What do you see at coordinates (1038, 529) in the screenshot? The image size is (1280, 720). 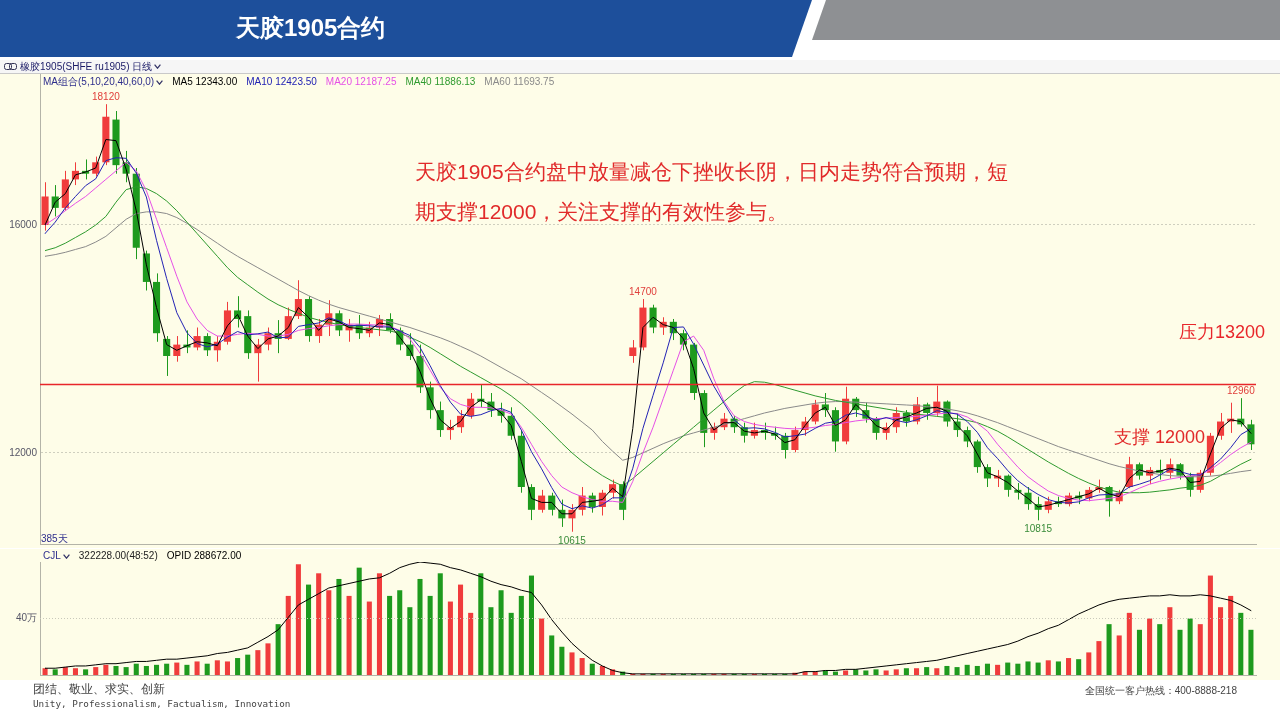 I see `annotation: 10815` at bounding box center [1038, 529].